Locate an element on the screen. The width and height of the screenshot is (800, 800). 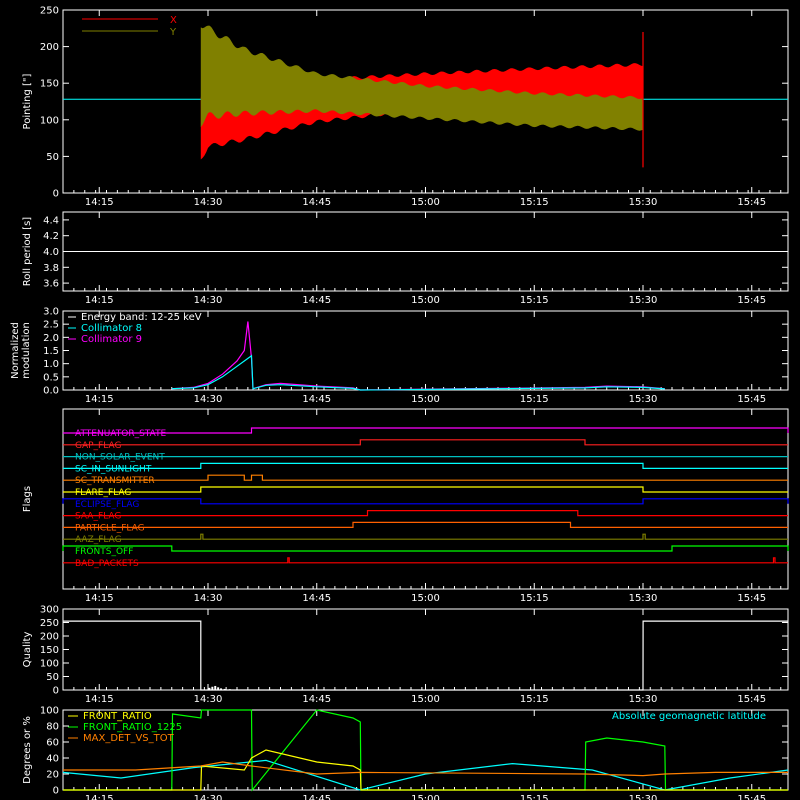
flag-saa-flag: SAA_FLAG is located at coordinates (425, 516).